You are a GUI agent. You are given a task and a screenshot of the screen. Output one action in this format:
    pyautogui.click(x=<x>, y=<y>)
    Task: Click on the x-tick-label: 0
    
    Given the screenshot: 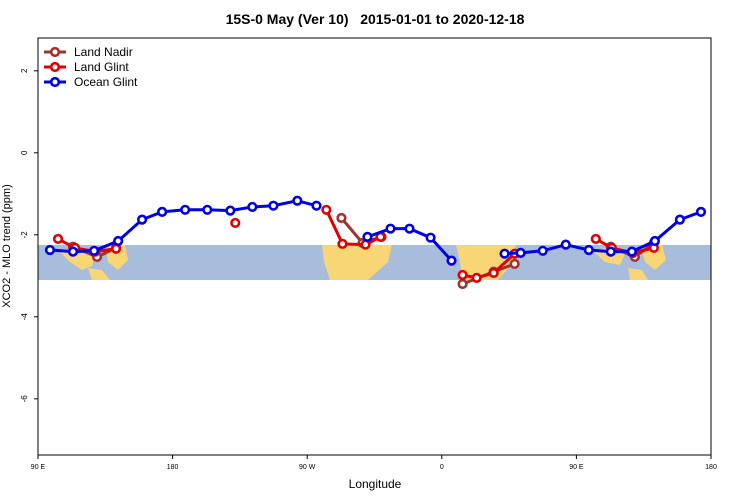 What is the action you would take?
    pyautogui.click(x=442, y=467)
    